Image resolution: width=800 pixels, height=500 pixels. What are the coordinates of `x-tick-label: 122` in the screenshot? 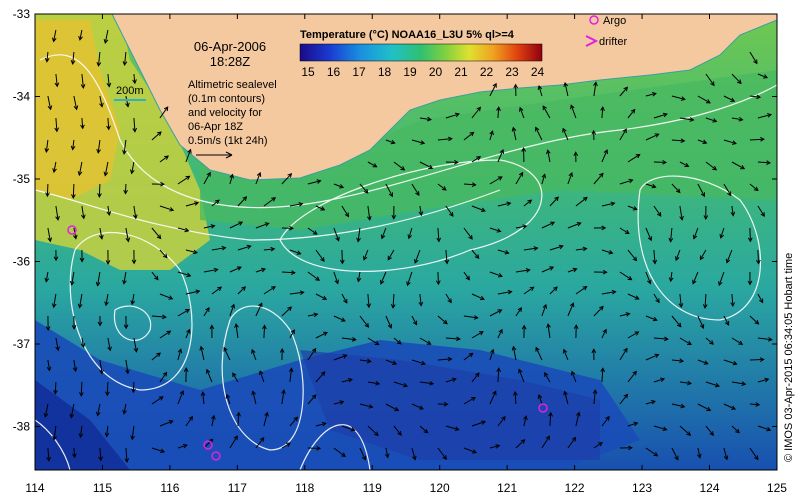 It's located at (575, 488).